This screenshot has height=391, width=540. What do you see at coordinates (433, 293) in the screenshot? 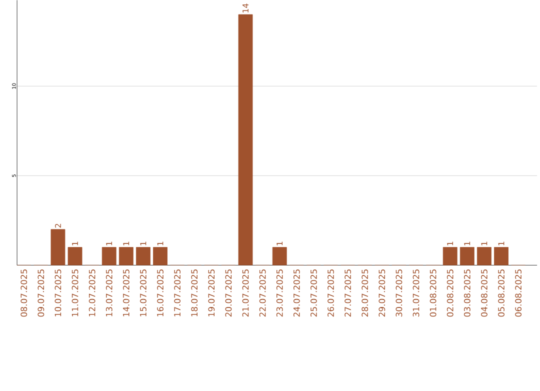
I see `x-tick-label: 01.08.2025` at bounding box center [433, 293].